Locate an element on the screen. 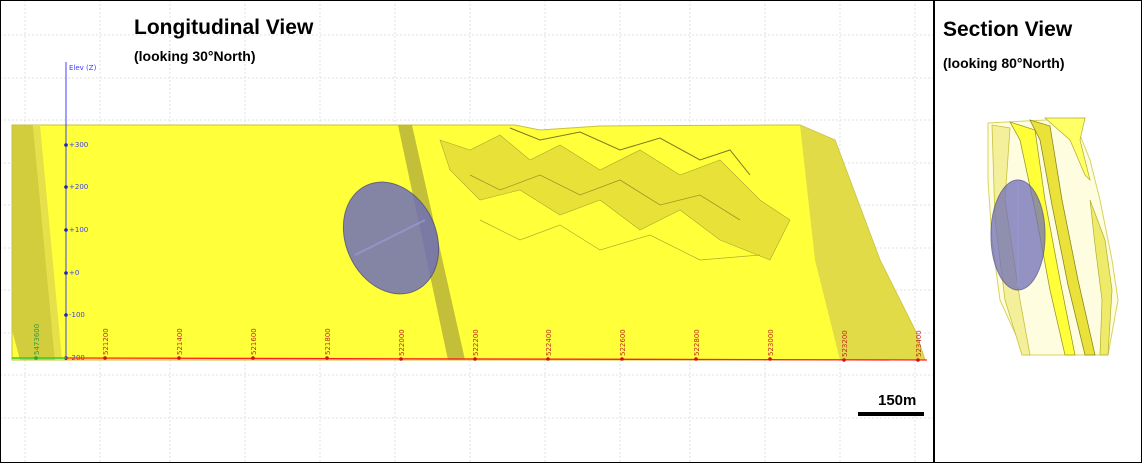 This screenshot has width=1142, height=463. elev-tick-label: -100 is located at coordinates (77, 315).